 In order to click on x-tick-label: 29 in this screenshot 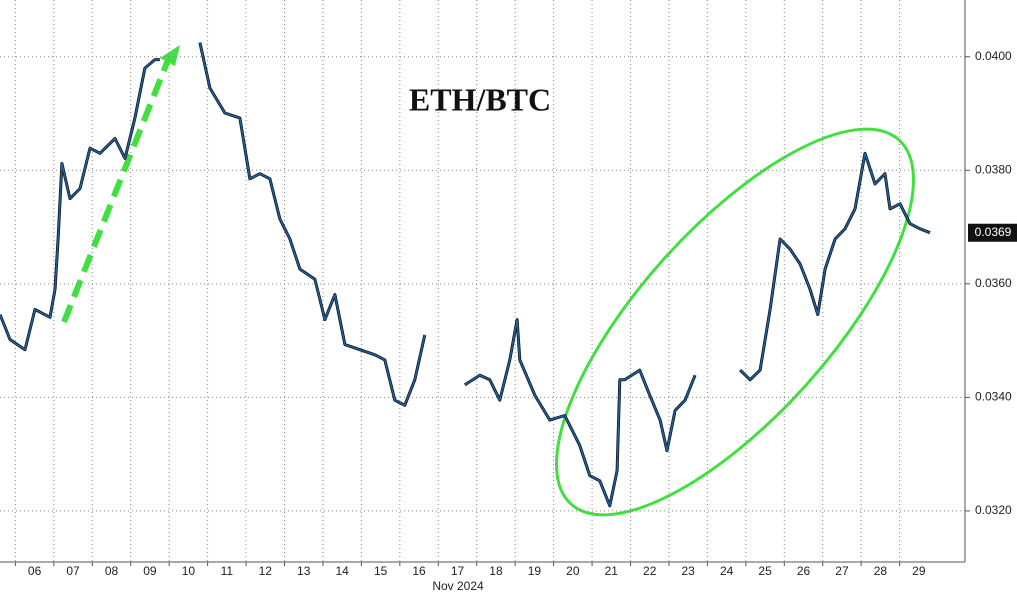, I will do `click(919, 571)`.